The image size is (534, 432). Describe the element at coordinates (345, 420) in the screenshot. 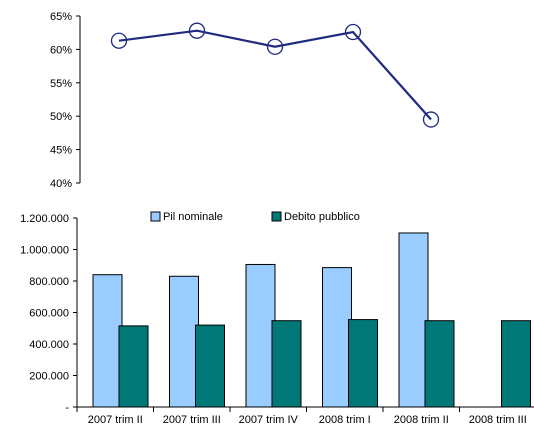

I see `bar-x-tick-label: 2008 trim I` at that location.